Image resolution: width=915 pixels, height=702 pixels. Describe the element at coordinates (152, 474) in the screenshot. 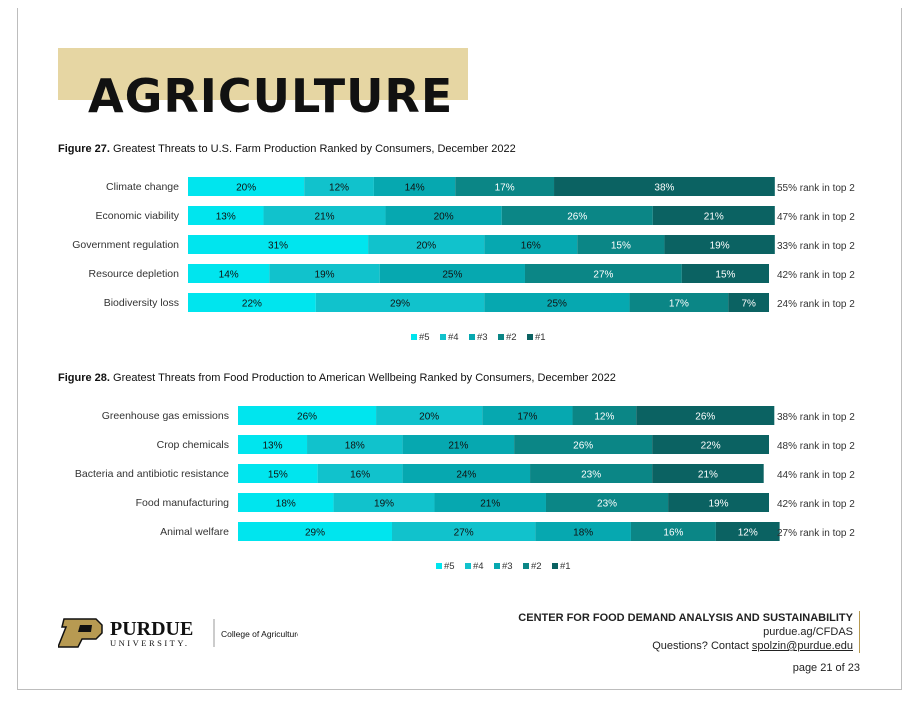

I see `category-label: Bacteria and antibiotic resistance` at that location.